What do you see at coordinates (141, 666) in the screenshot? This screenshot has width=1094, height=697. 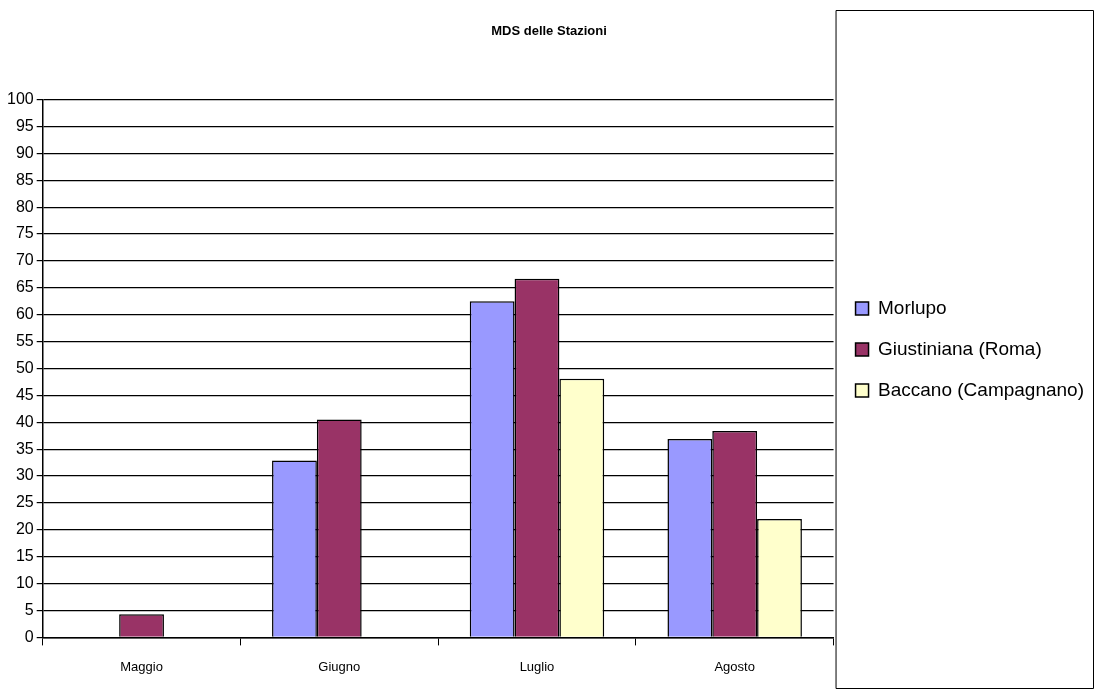 I see `x-tick-label: Maggio` at bounding box center [141, 666].